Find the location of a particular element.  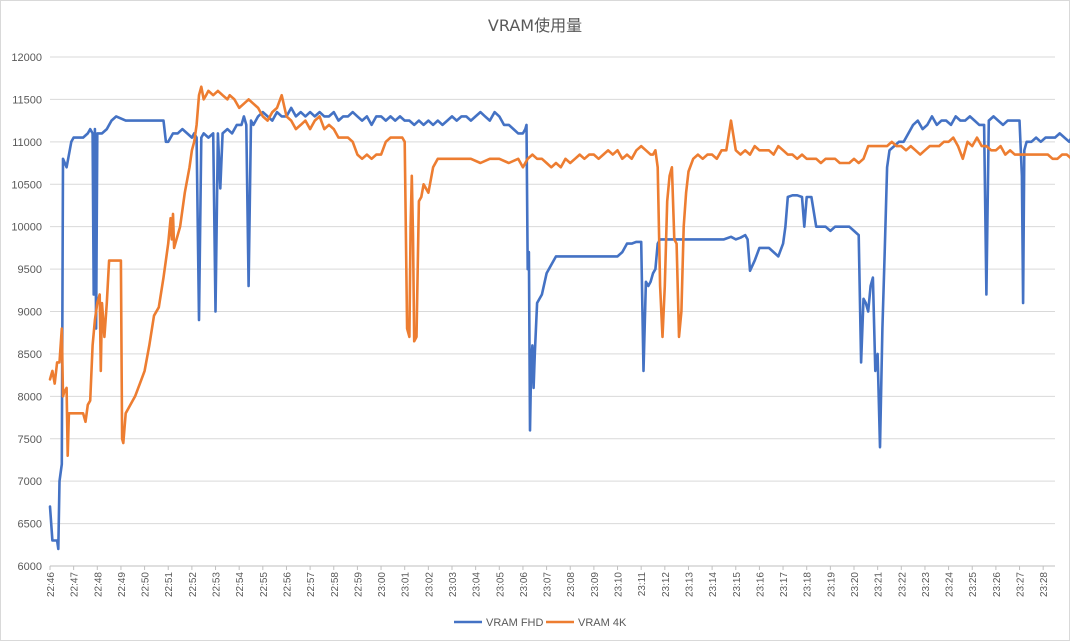

x-tick-label: 23:26 is located at coordinates (997, 584).